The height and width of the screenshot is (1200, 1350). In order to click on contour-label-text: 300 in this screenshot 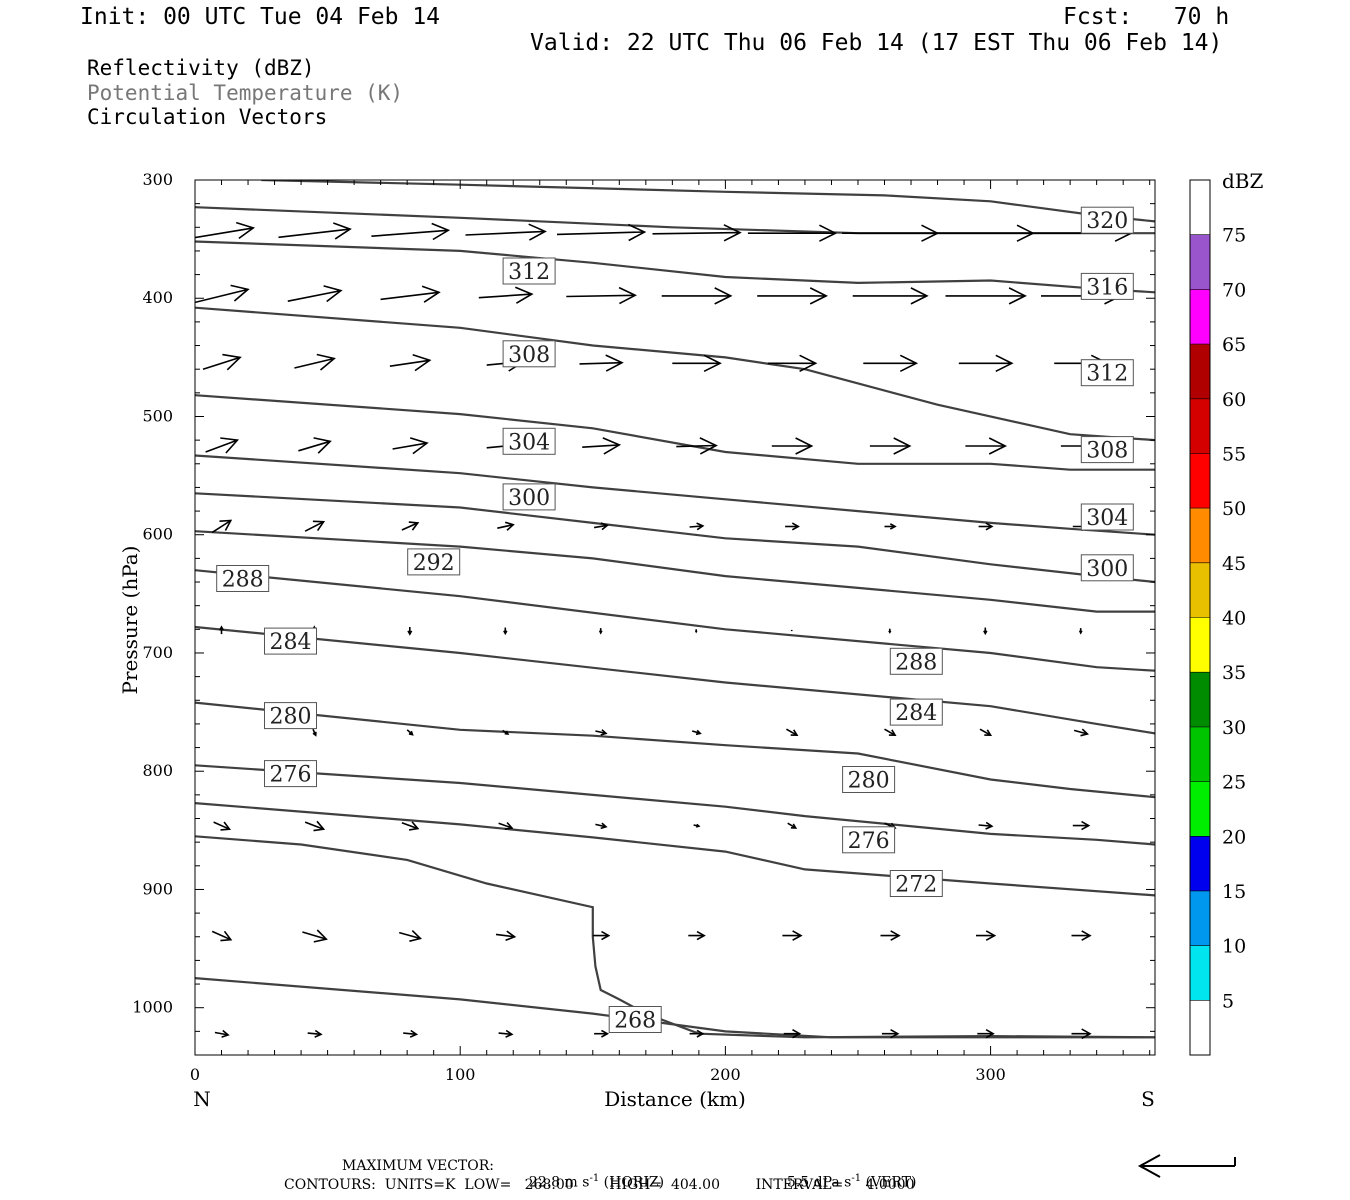, I will do `click(1107, 569)`.